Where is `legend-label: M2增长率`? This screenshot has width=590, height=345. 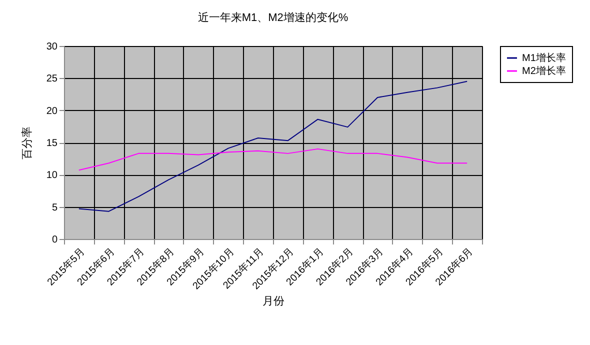 legend-label: M2增长率 is located at coordinates (544, 71).